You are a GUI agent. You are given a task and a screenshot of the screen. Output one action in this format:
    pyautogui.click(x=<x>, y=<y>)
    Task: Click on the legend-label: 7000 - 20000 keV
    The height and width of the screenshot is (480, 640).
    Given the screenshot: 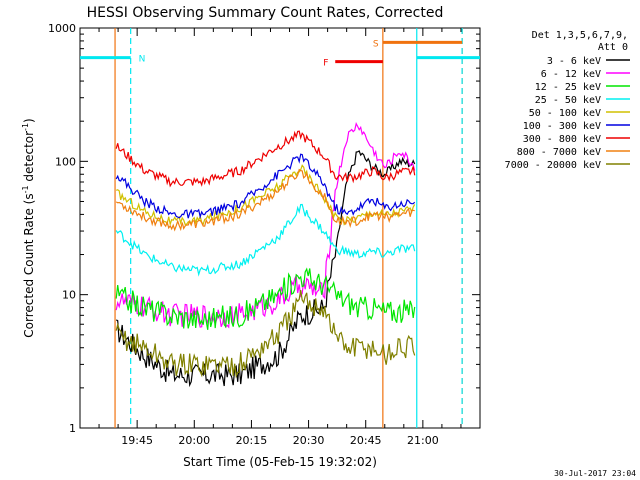 What is the action you would take?
    pyautogui.click(x=553, y=165)
    